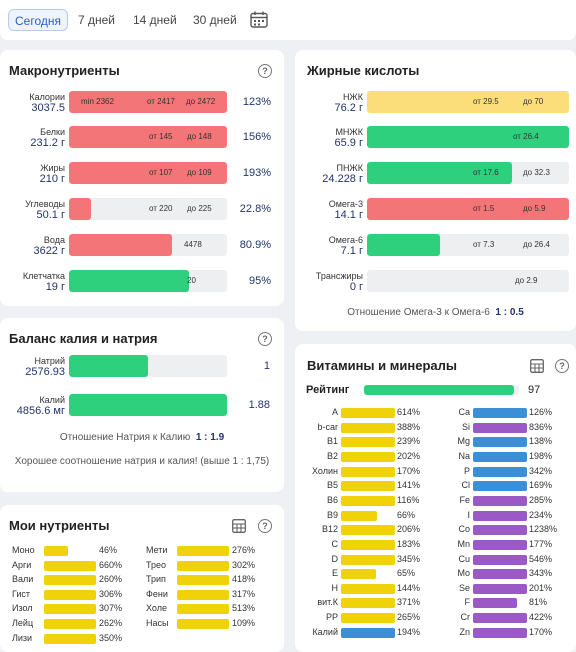  What do you see at coordinates (32, 210) in the screenshot?
I see `macro-label: Углеводы 50.1 г` at bounding box center [32, 210].